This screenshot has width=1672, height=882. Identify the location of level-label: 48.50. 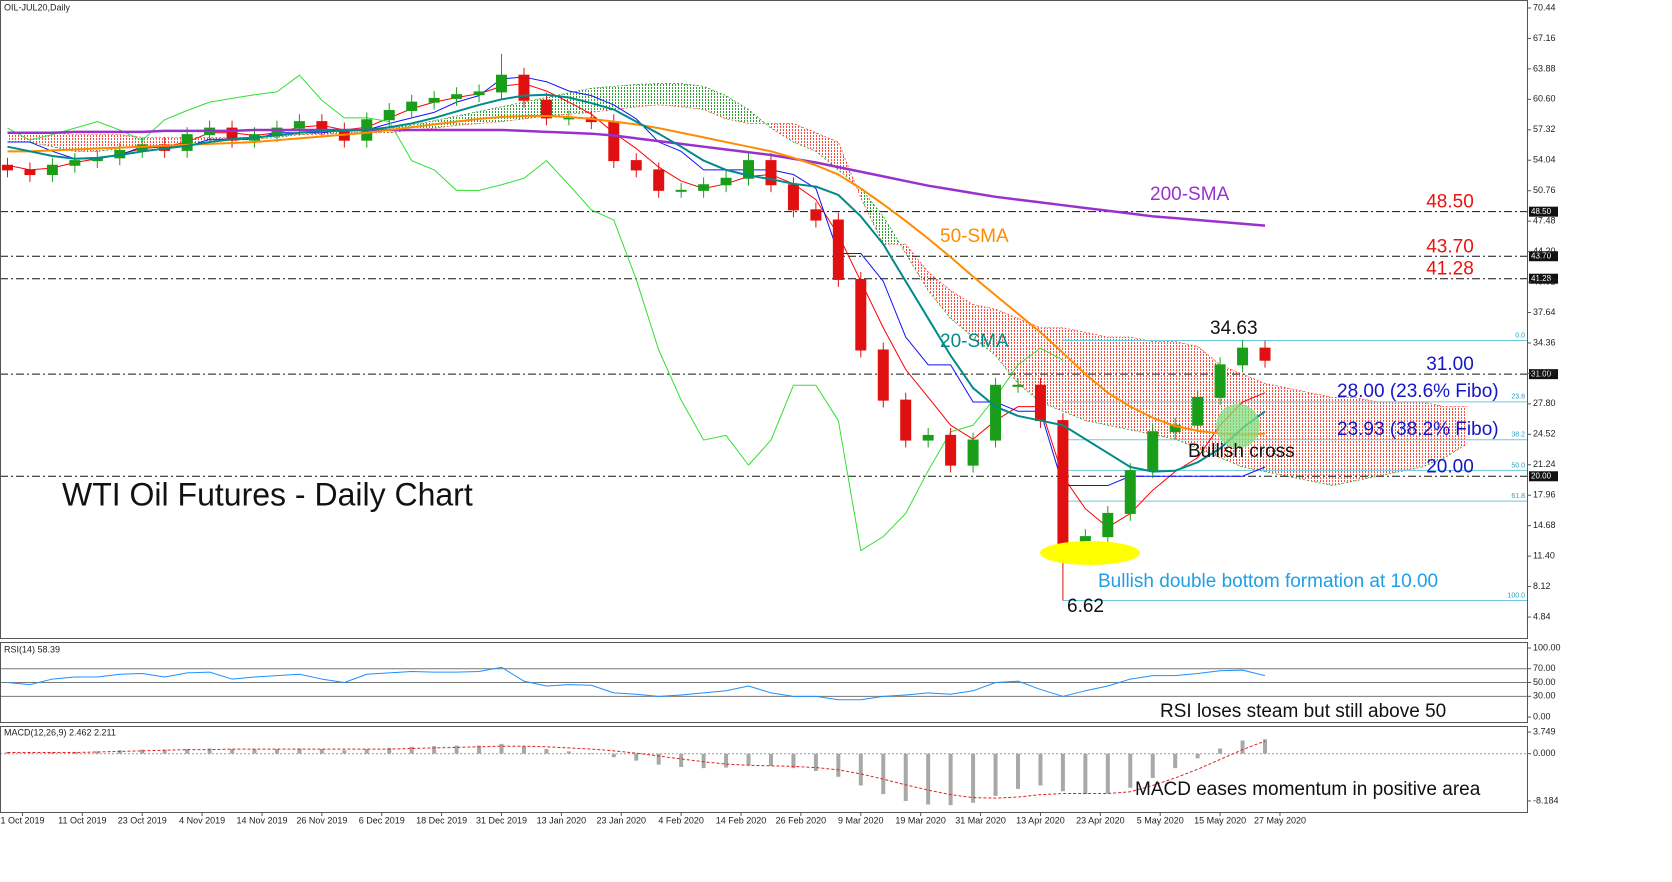
(1450, 202).